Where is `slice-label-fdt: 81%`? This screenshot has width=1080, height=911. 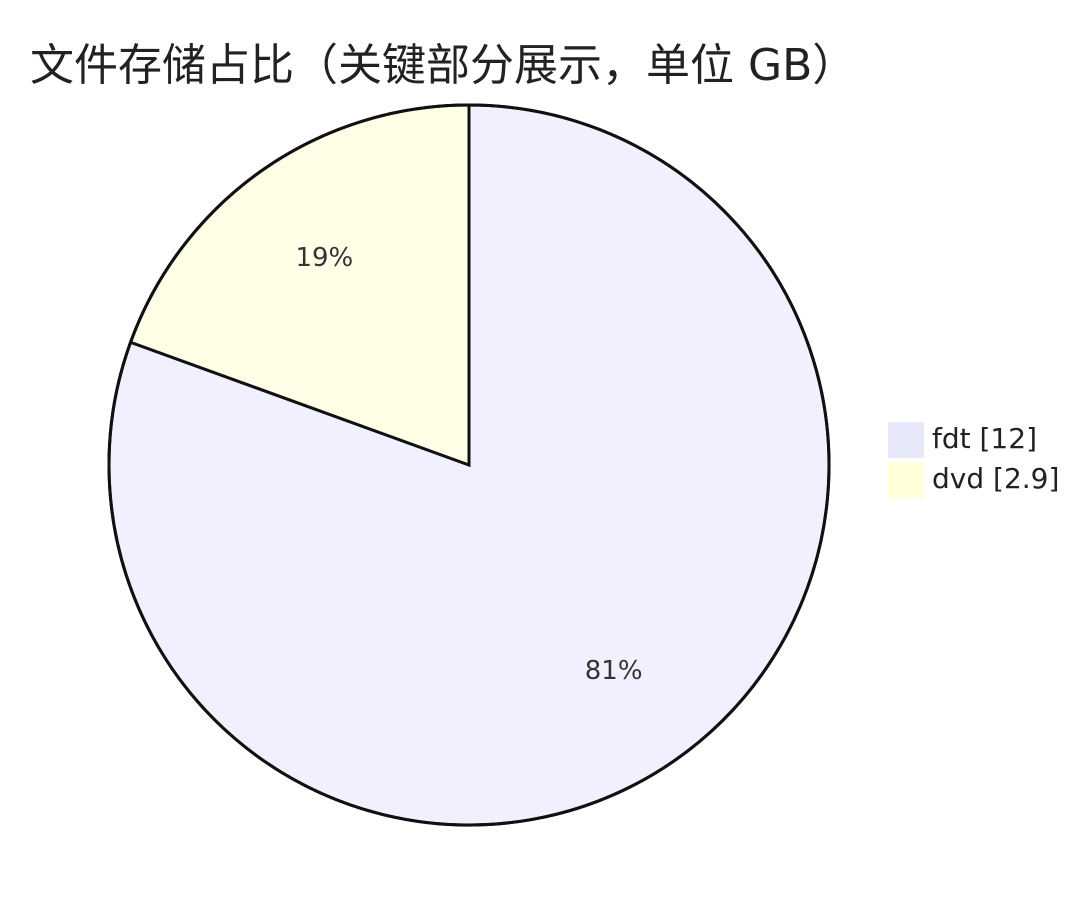 slice-label-fdt: 81% is located at coordinates (614, 671).